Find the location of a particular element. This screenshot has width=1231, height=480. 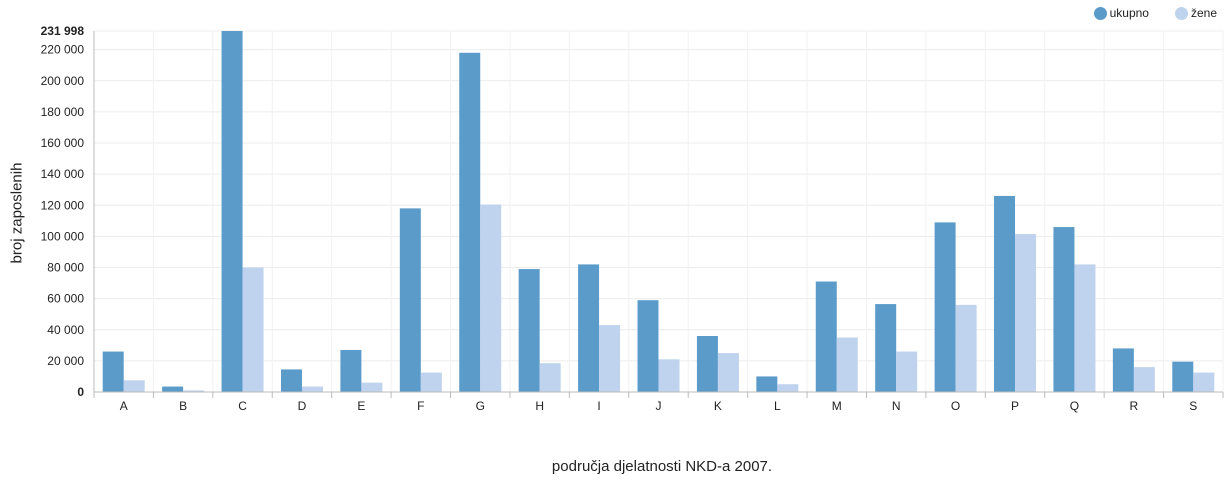

bar-total-O is located at coordinates (945, 307).